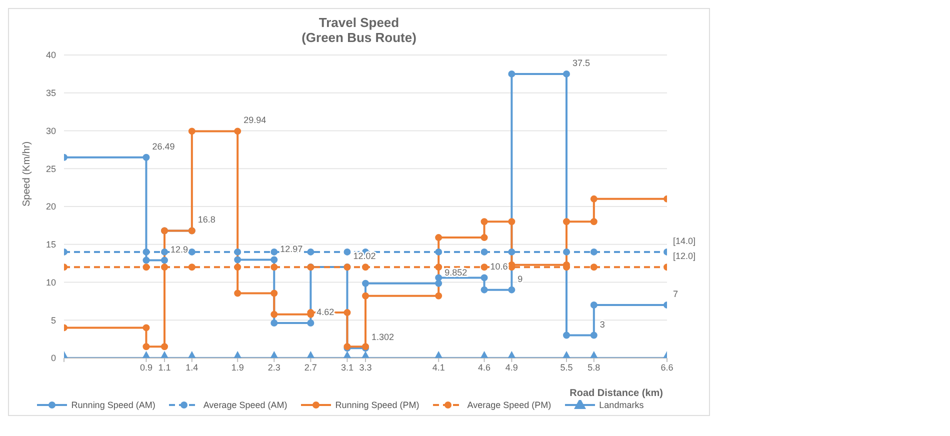 The height and width of the screenshot is (436, 950). What do you see at coordinates (621, 405) in the screenshot?
I see `legend-label: Landmarks` at bounding box center [621, 405].